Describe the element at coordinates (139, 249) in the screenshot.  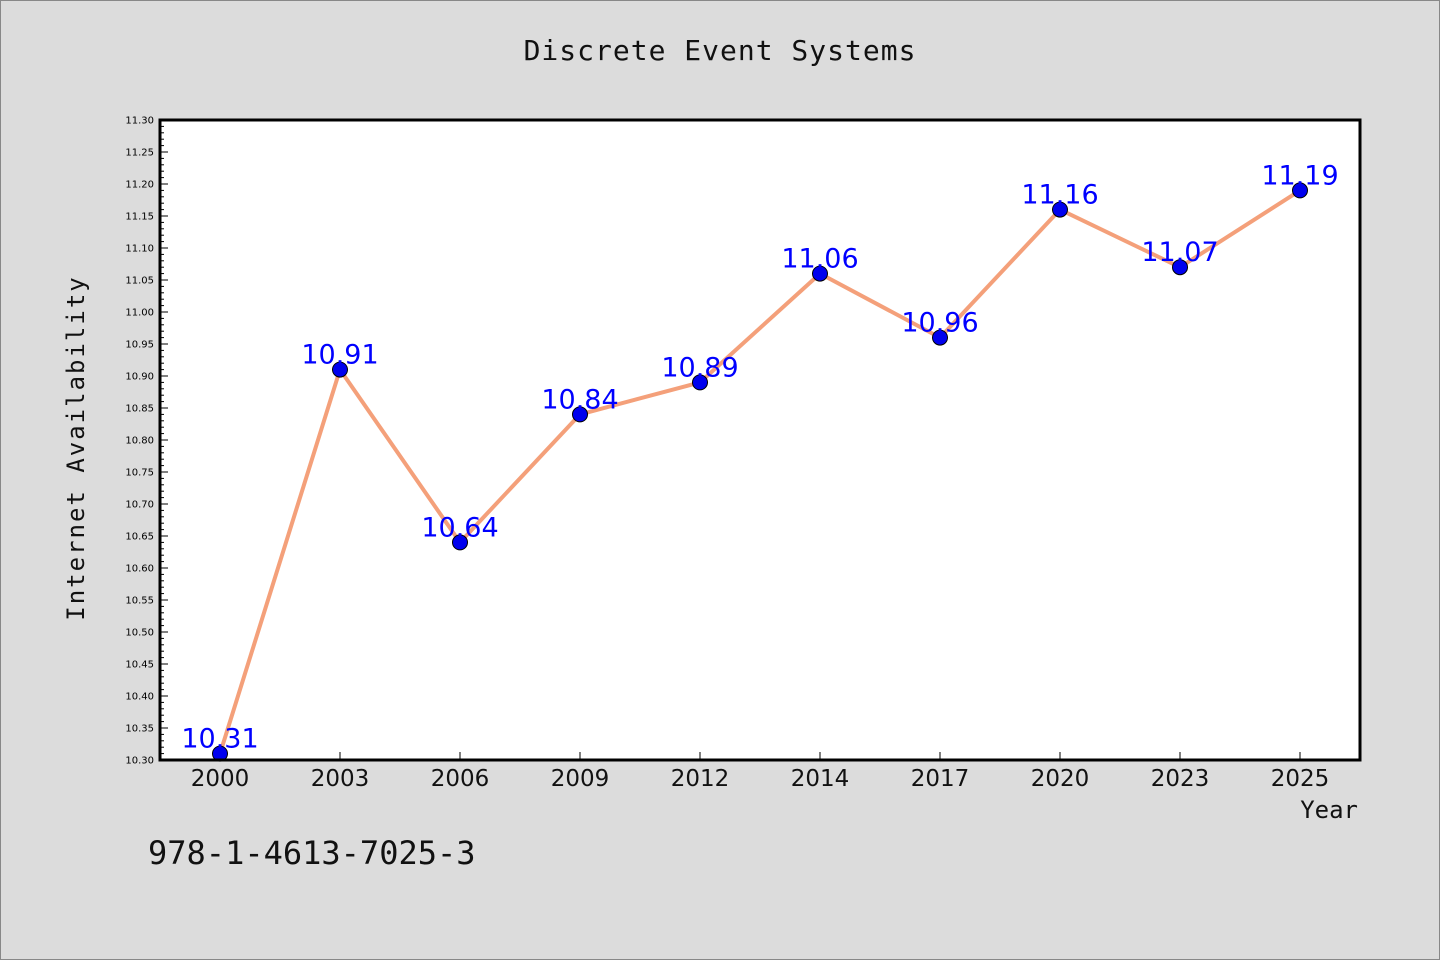
I see `y-tick-label: 11.10` at that location.